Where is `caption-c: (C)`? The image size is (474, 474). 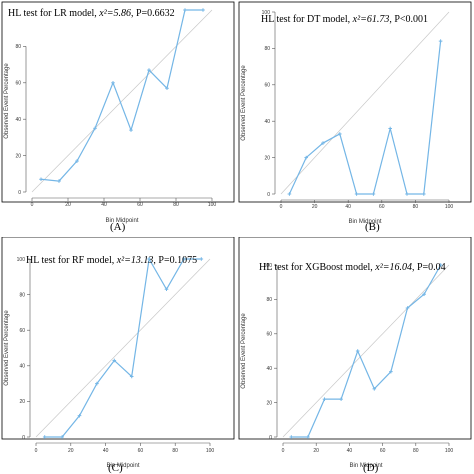
caption-c: (C) is located at coordinates (115, 468).